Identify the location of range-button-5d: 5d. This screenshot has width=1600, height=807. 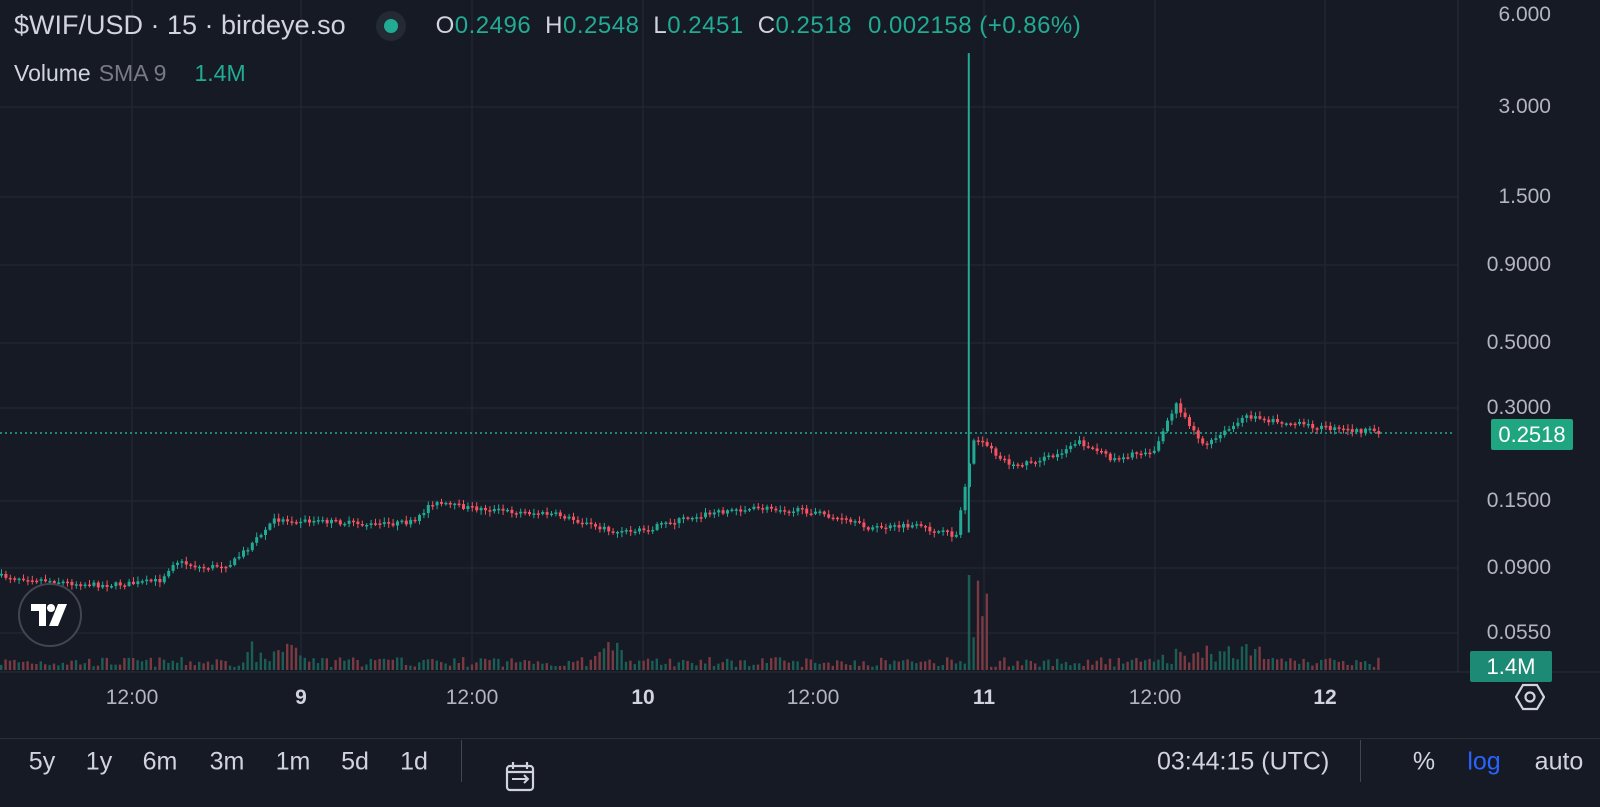
(355, 761).